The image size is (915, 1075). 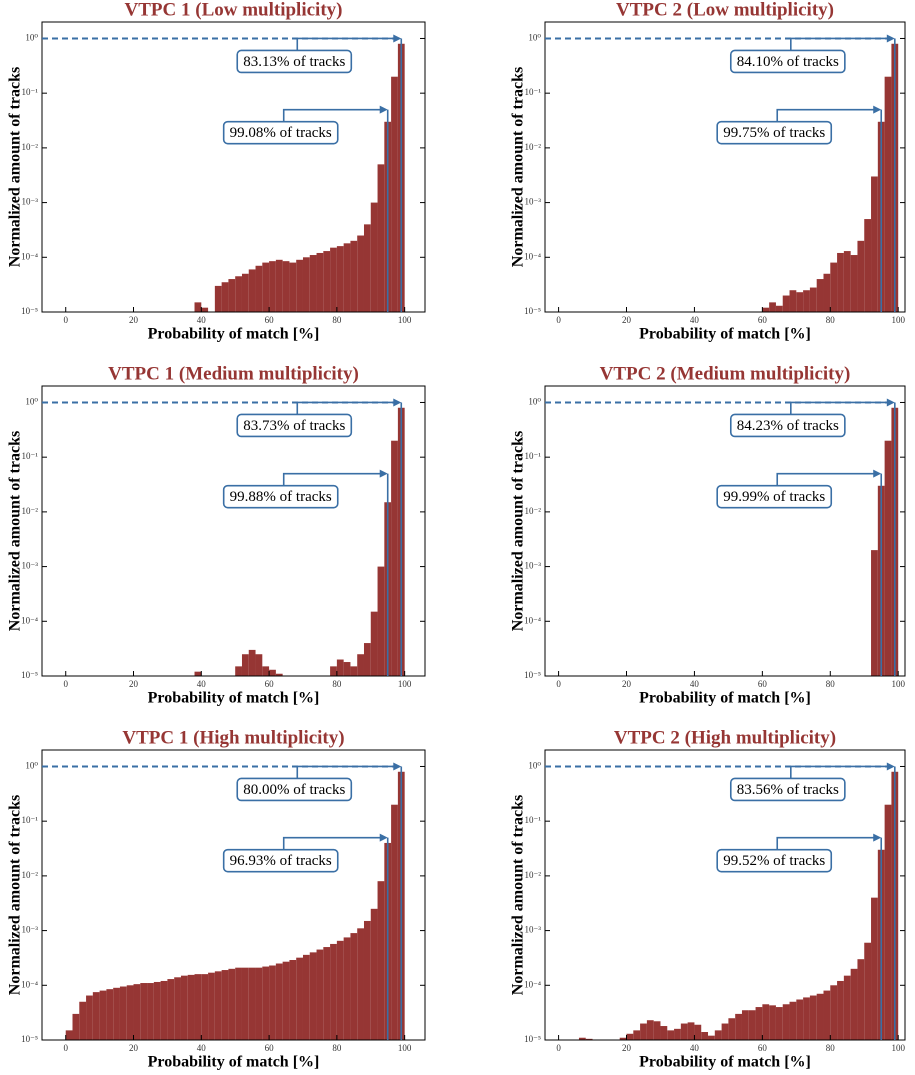 What do you see at coordinates (233, 895) in the screenshot?
I see `plot-frame` at bounding box center [233, 895].